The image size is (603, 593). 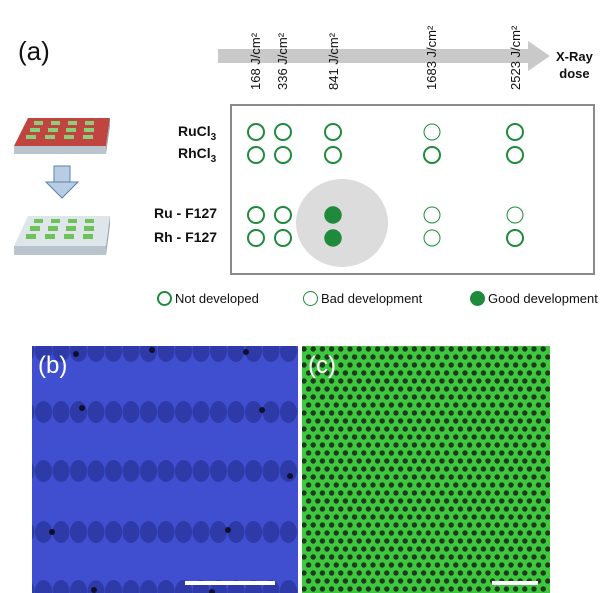 What do you see at coordinates (256, 132) in the screenshot?
I see `sample-not-r0-c0` at bounding box center [256, 132].